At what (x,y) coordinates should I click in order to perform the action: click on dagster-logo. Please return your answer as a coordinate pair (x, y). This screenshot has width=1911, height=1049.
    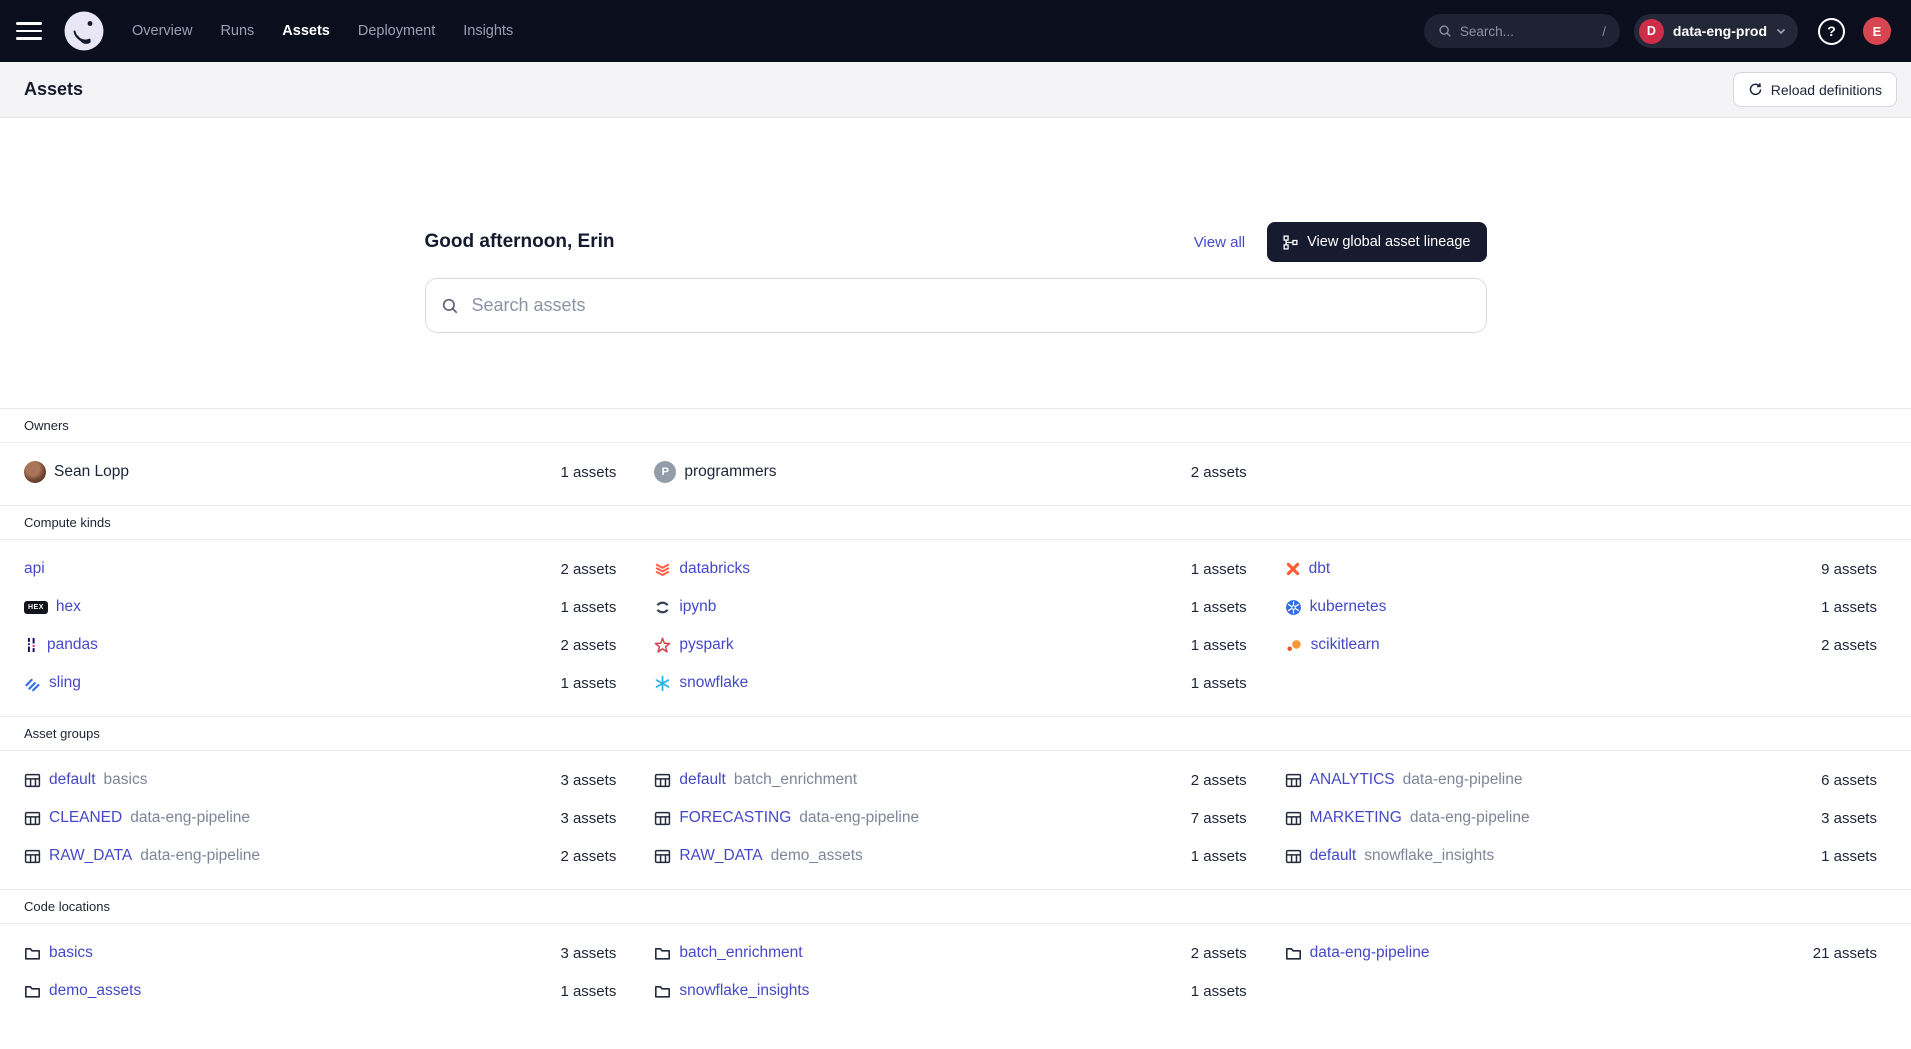
    Looking at the image, I should click on (84, 31).